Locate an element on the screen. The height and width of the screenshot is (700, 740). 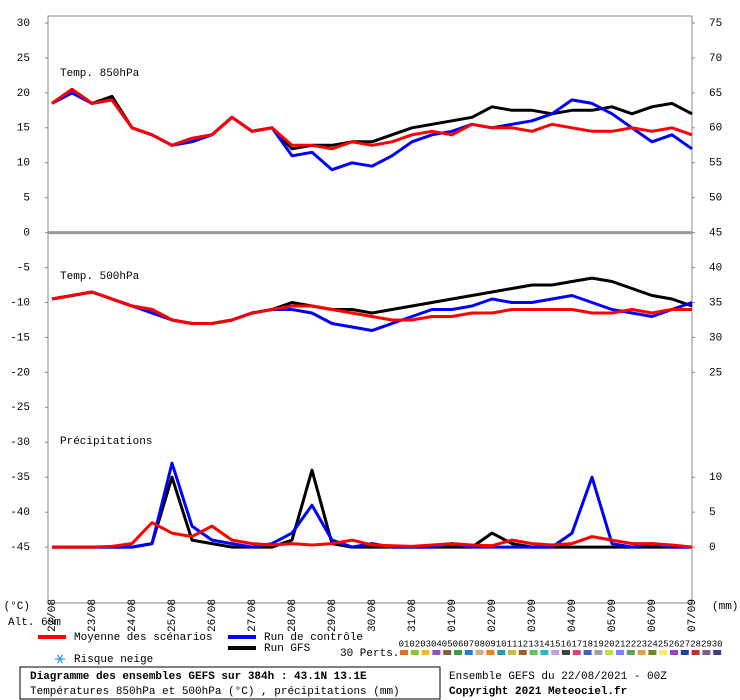
y-tick-label: -20 is located at coordinates (20, 373).